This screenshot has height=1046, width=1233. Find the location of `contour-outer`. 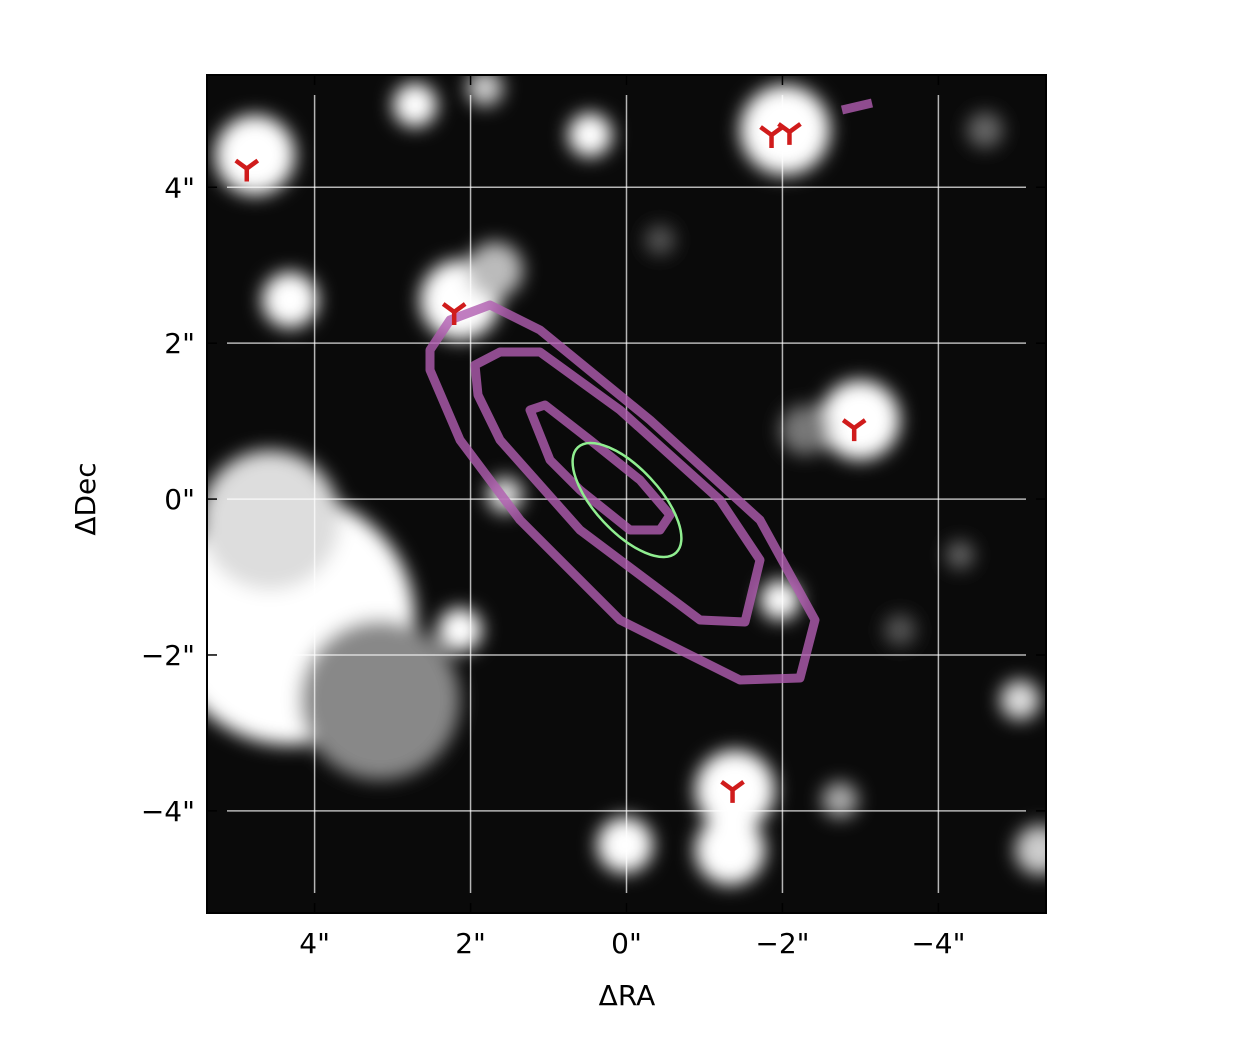

contour-outer is located at coordinates (622, 492).